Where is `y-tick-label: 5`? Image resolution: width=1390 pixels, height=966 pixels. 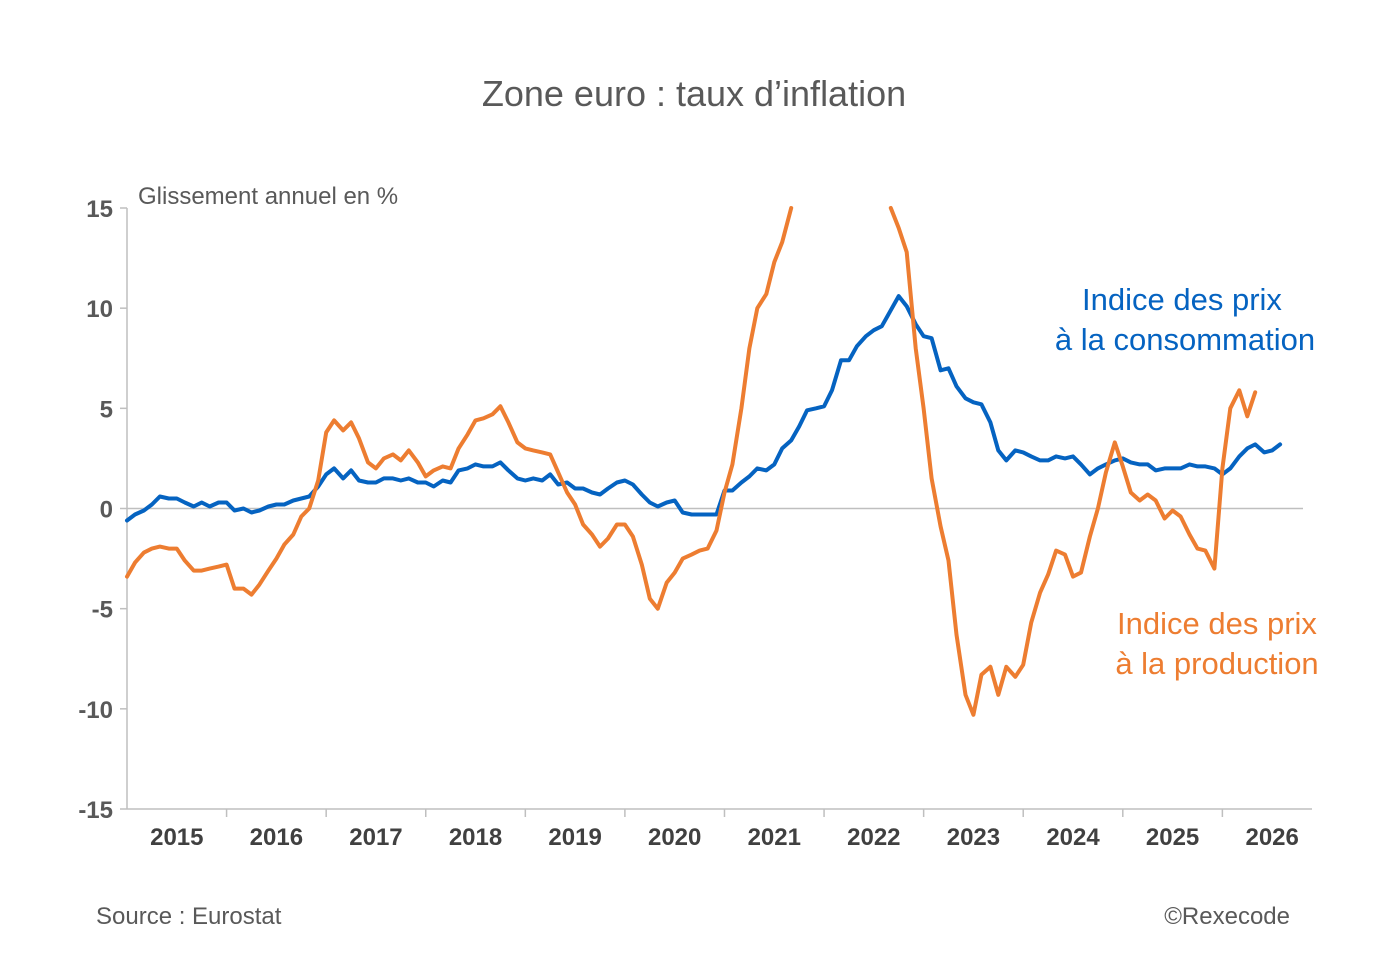
y-tick-label: 5 is located at coordinates (106, 409).